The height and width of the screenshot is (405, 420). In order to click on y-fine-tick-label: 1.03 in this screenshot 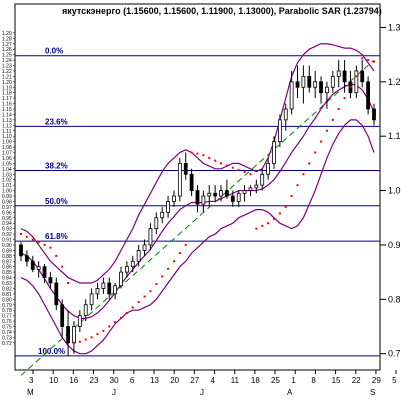, I will do `click(7, 175)`.